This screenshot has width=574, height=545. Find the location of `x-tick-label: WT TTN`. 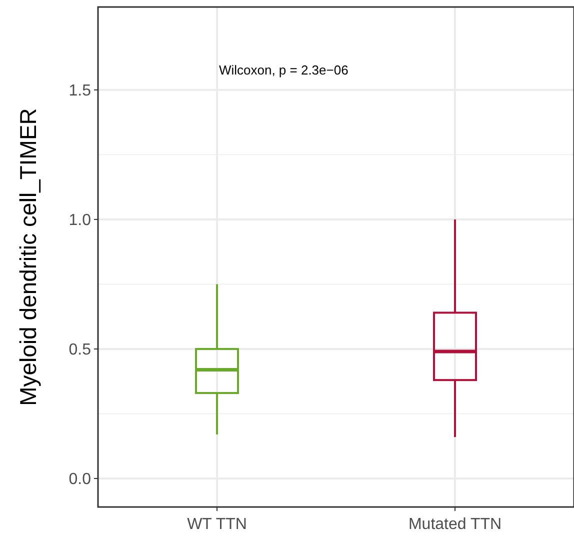

x-tick-label: WT TTN is located at coordinates (217, 524).